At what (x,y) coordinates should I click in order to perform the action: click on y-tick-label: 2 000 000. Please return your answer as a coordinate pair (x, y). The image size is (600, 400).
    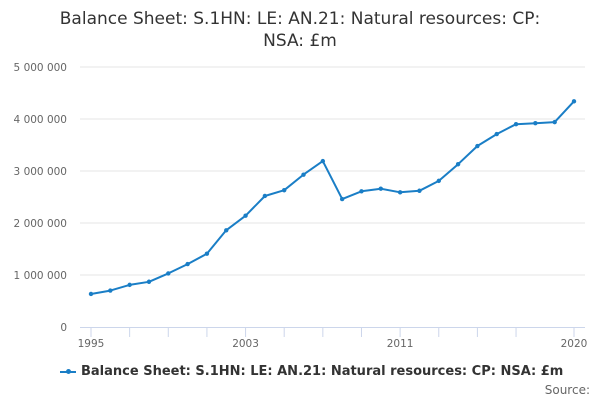
    Looking at the image, I should click on (40, 224).